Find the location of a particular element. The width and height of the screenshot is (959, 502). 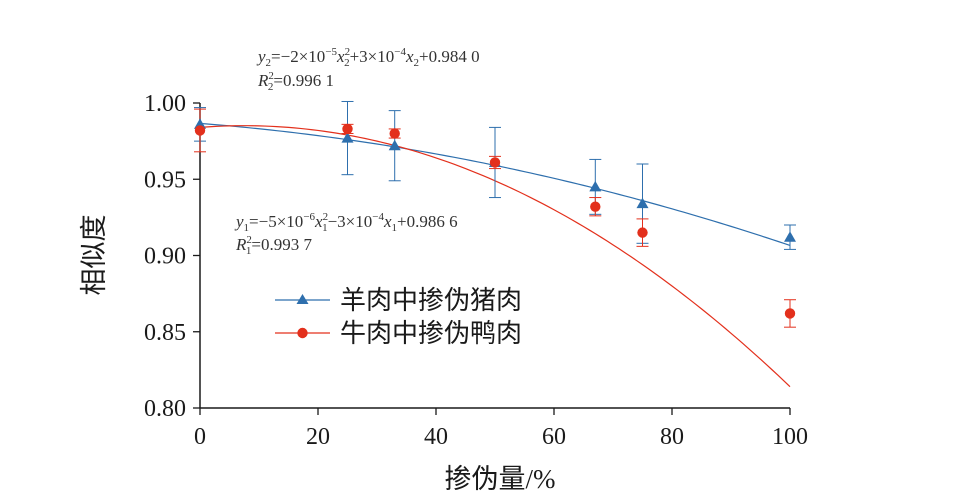

eq1-part2: −3×10 is located at coordinates (350, 221).